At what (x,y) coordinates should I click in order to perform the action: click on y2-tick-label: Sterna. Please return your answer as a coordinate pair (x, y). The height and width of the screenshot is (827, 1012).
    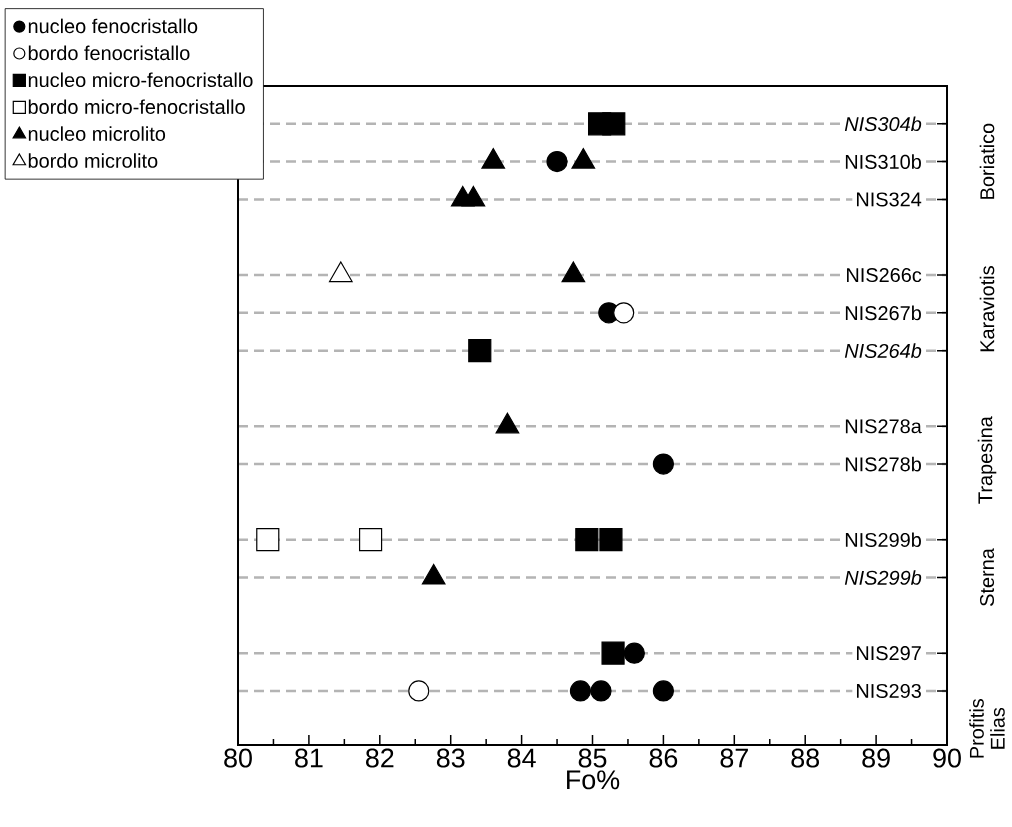
    Looking at the image, I should click on (987, 577).